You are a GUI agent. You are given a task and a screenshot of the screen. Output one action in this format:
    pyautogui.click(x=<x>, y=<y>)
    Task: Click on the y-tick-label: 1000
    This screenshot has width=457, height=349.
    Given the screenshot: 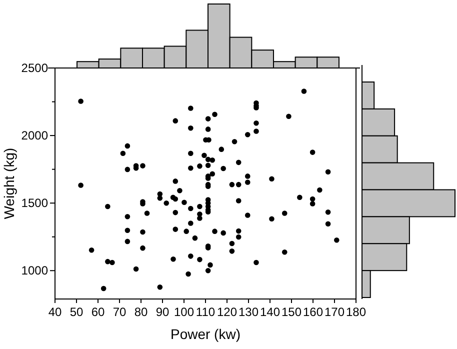 What is the action you would take?
    pyautogui.click(x=34, y=271)
    